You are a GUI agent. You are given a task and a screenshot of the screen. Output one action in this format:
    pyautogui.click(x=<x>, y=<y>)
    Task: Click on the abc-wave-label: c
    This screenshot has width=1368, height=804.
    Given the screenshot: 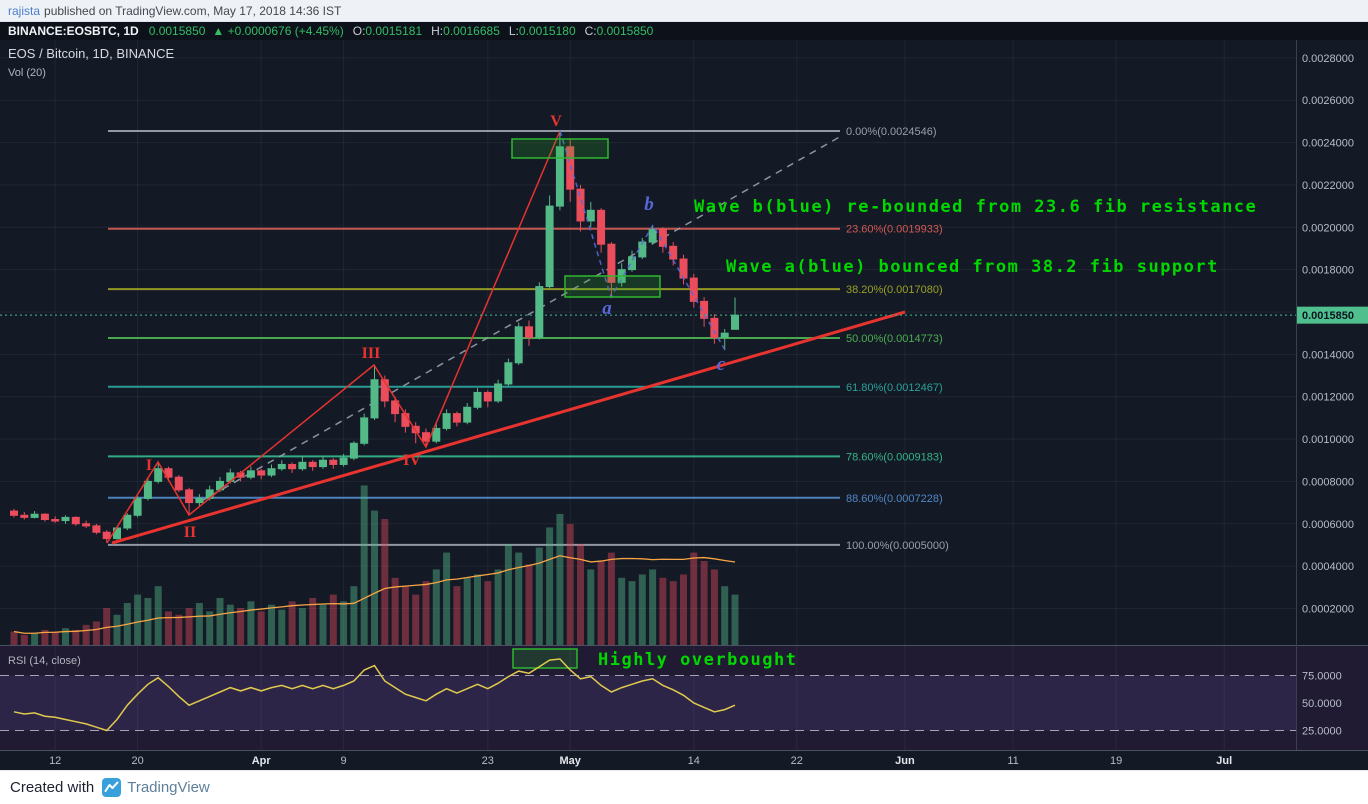 What is the action you would take?
    pyautogui.click(x=721, y=364)
    